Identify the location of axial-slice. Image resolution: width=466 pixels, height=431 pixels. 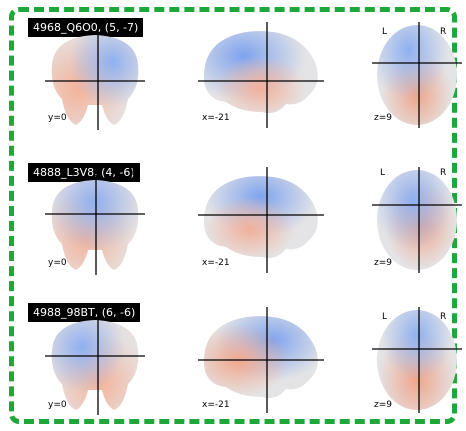
(417, 360).